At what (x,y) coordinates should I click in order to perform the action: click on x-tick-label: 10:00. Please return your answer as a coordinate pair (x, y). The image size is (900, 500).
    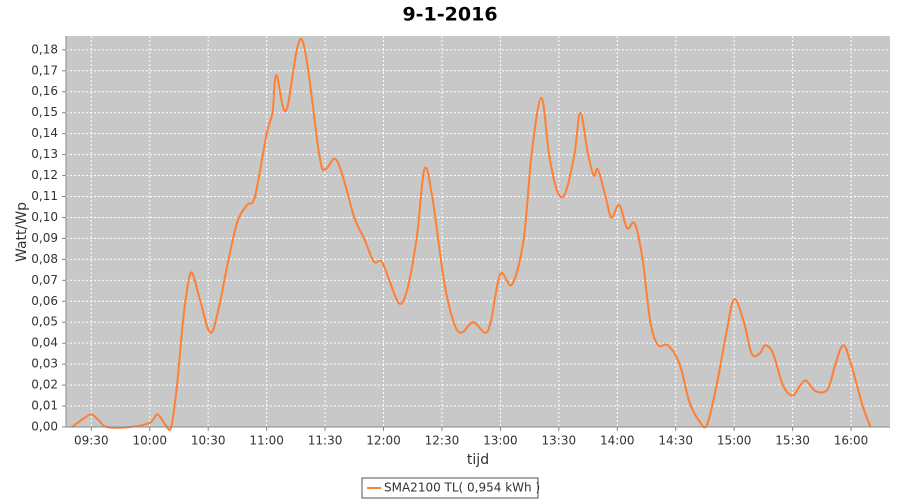
    Looking at the image, I should click on (149, 441).